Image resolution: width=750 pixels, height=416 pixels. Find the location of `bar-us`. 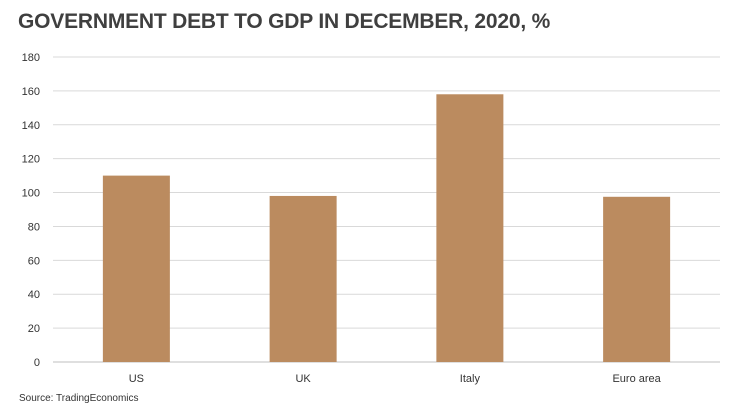

bar-us is located at coordinates (136, 268).